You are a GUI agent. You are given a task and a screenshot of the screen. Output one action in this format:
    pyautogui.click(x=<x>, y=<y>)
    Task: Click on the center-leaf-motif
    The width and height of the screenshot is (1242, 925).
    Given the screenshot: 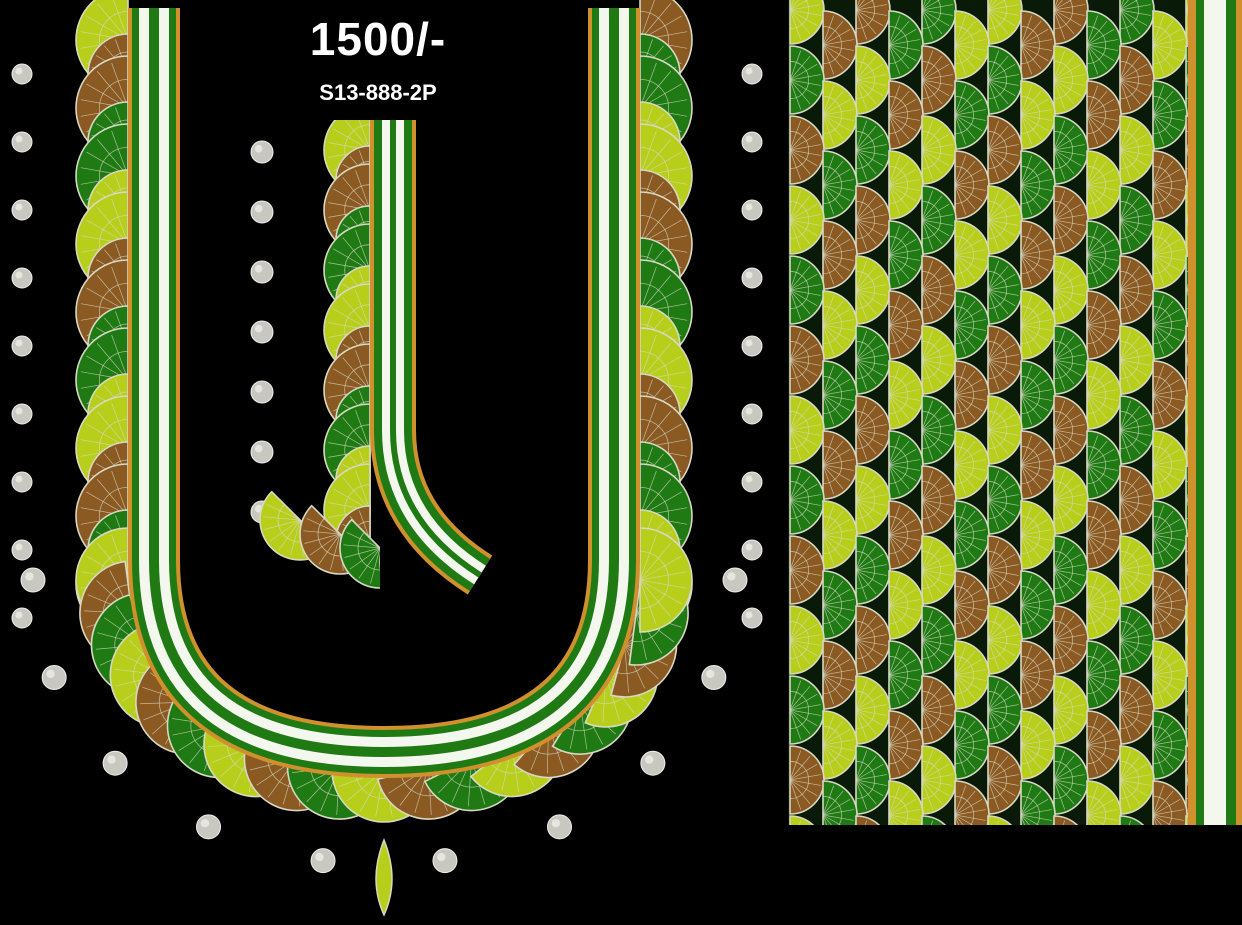 What is the action you would take?
    pyautogui.click(x=384, y=877)
    